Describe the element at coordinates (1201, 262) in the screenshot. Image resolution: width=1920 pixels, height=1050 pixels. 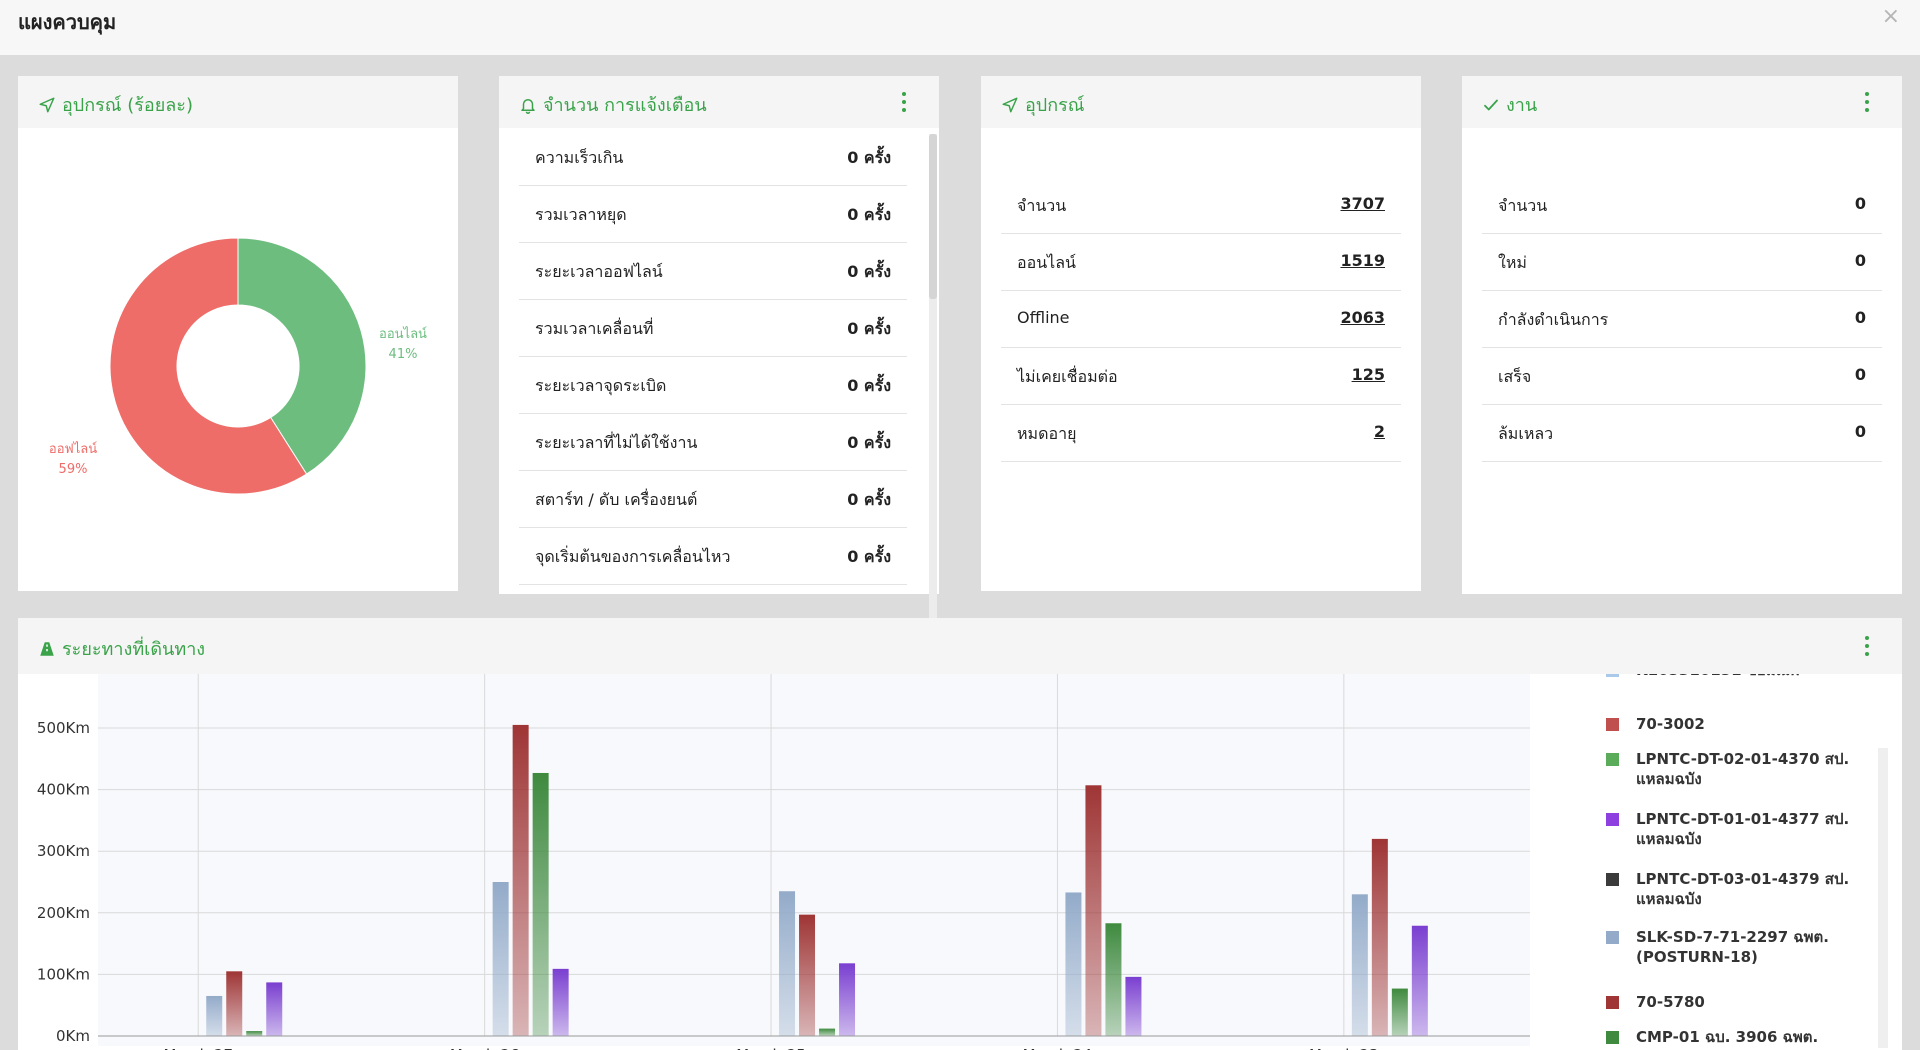
I see `list-row: ออนไลน์ 1519` at that location.